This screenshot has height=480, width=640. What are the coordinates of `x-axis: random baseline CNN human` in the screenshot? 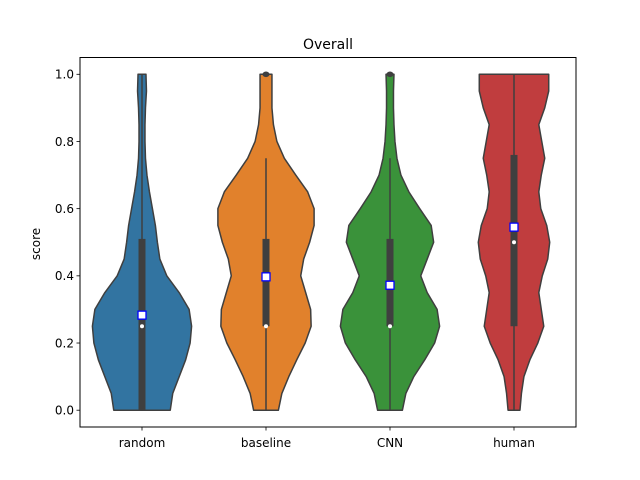 It's located at (327, 438).